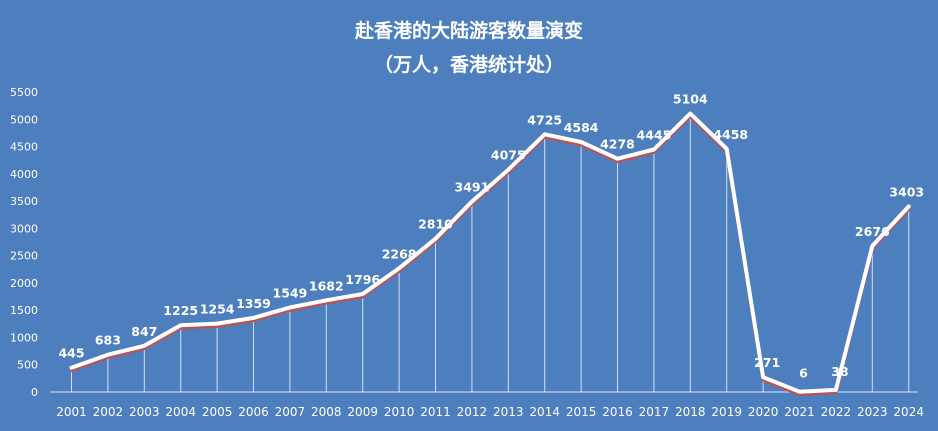  What do you see at coordinates (399, 412) in the screenshot?
I see `x-tick-label: 2010` at bounding box center [399, 412].